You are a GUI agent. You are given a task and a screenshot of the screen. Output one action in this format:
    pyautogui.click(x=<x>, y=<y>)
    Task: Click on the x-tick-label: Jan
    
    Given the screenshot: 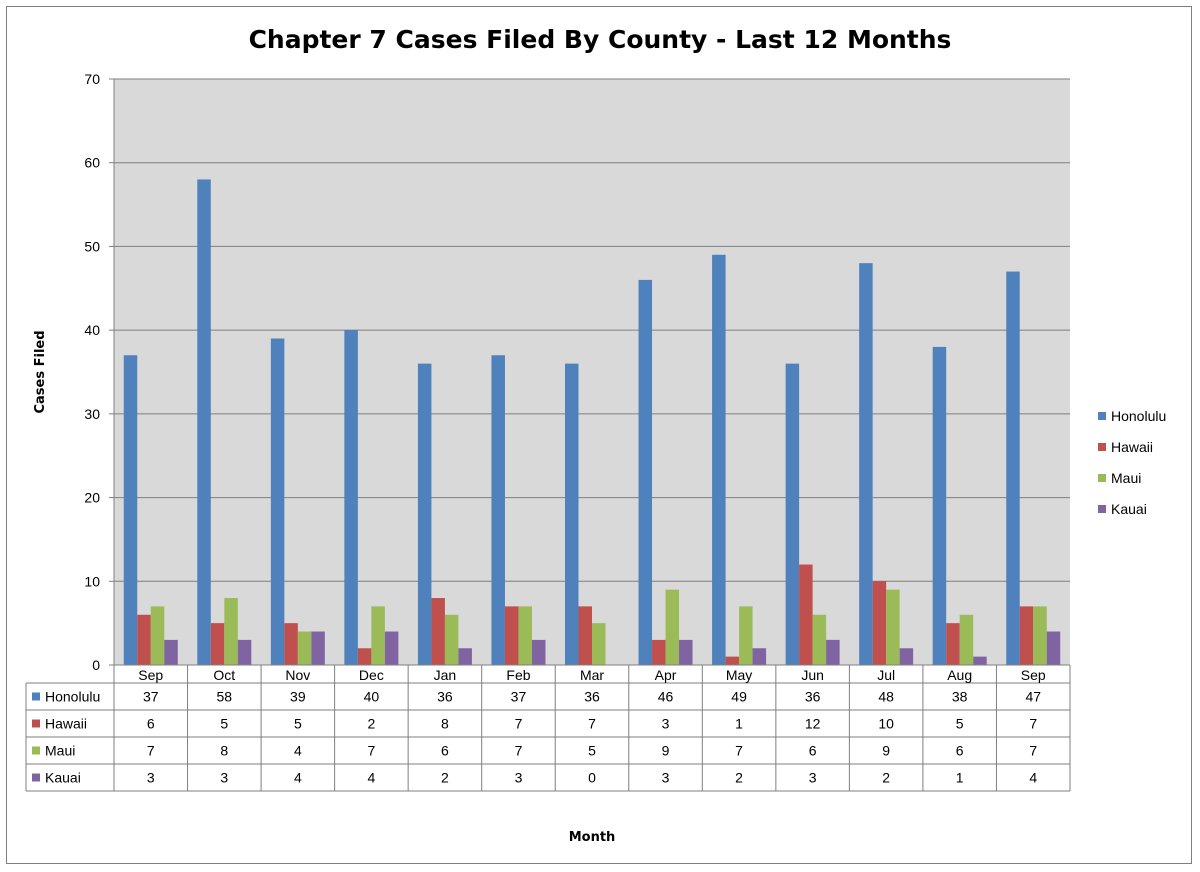 What is the action you would take?
    pyautogui.click(x=445, y=675)
    